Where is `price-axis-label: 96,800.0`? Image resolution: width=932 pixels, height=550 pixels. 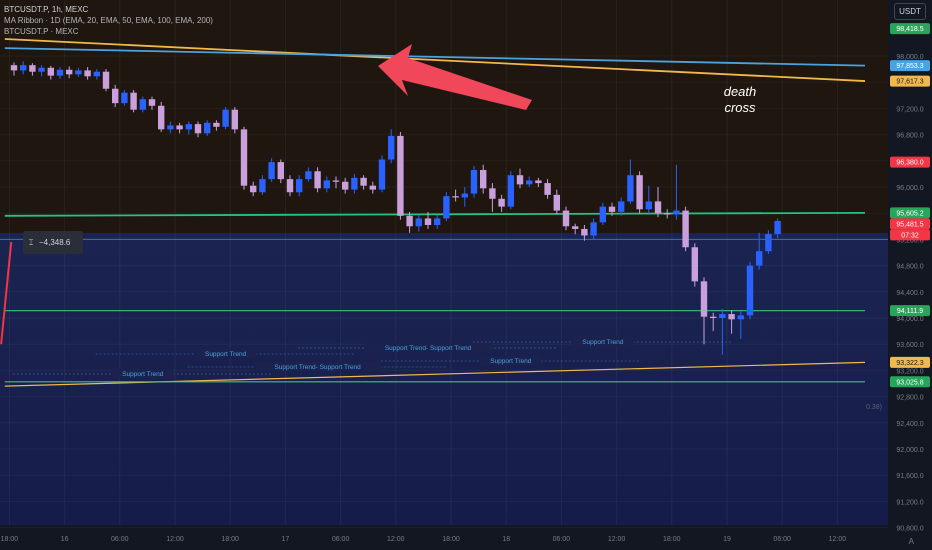 price-axis-label: 96,800.0 is located at coordinates (909, 136).